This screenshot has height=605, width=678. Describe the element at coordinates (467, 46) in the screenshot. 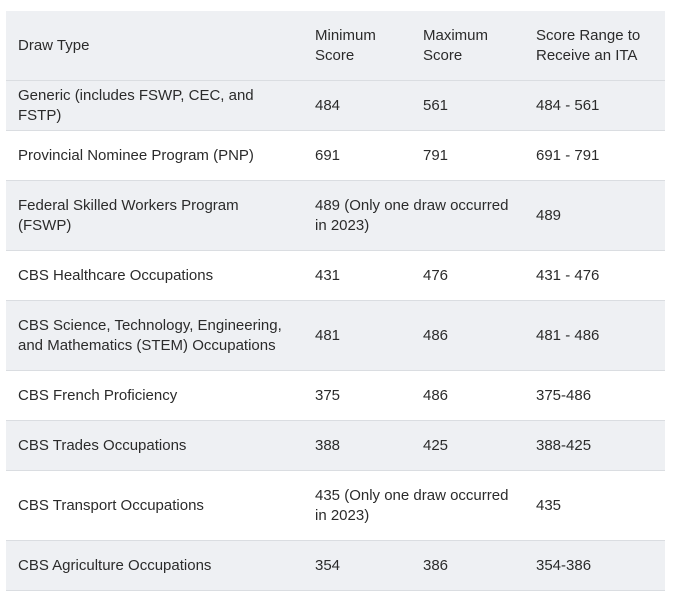

I see `header-maximum-score: Maximum Score` at that location.